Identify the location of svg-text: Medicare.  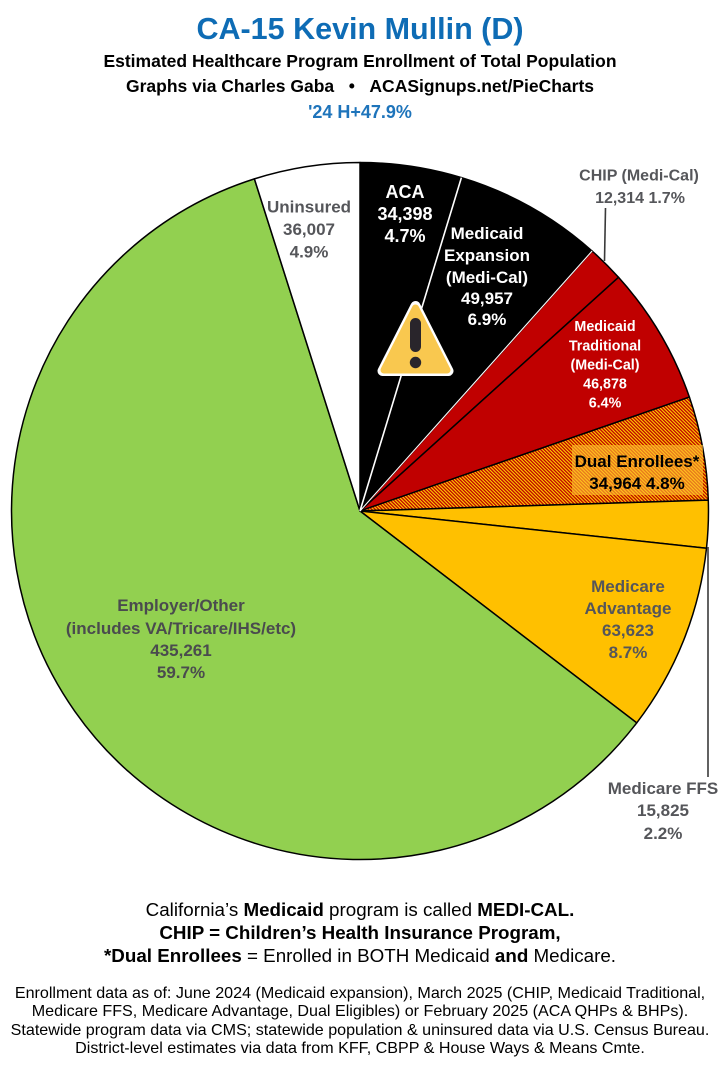
(628, 586).